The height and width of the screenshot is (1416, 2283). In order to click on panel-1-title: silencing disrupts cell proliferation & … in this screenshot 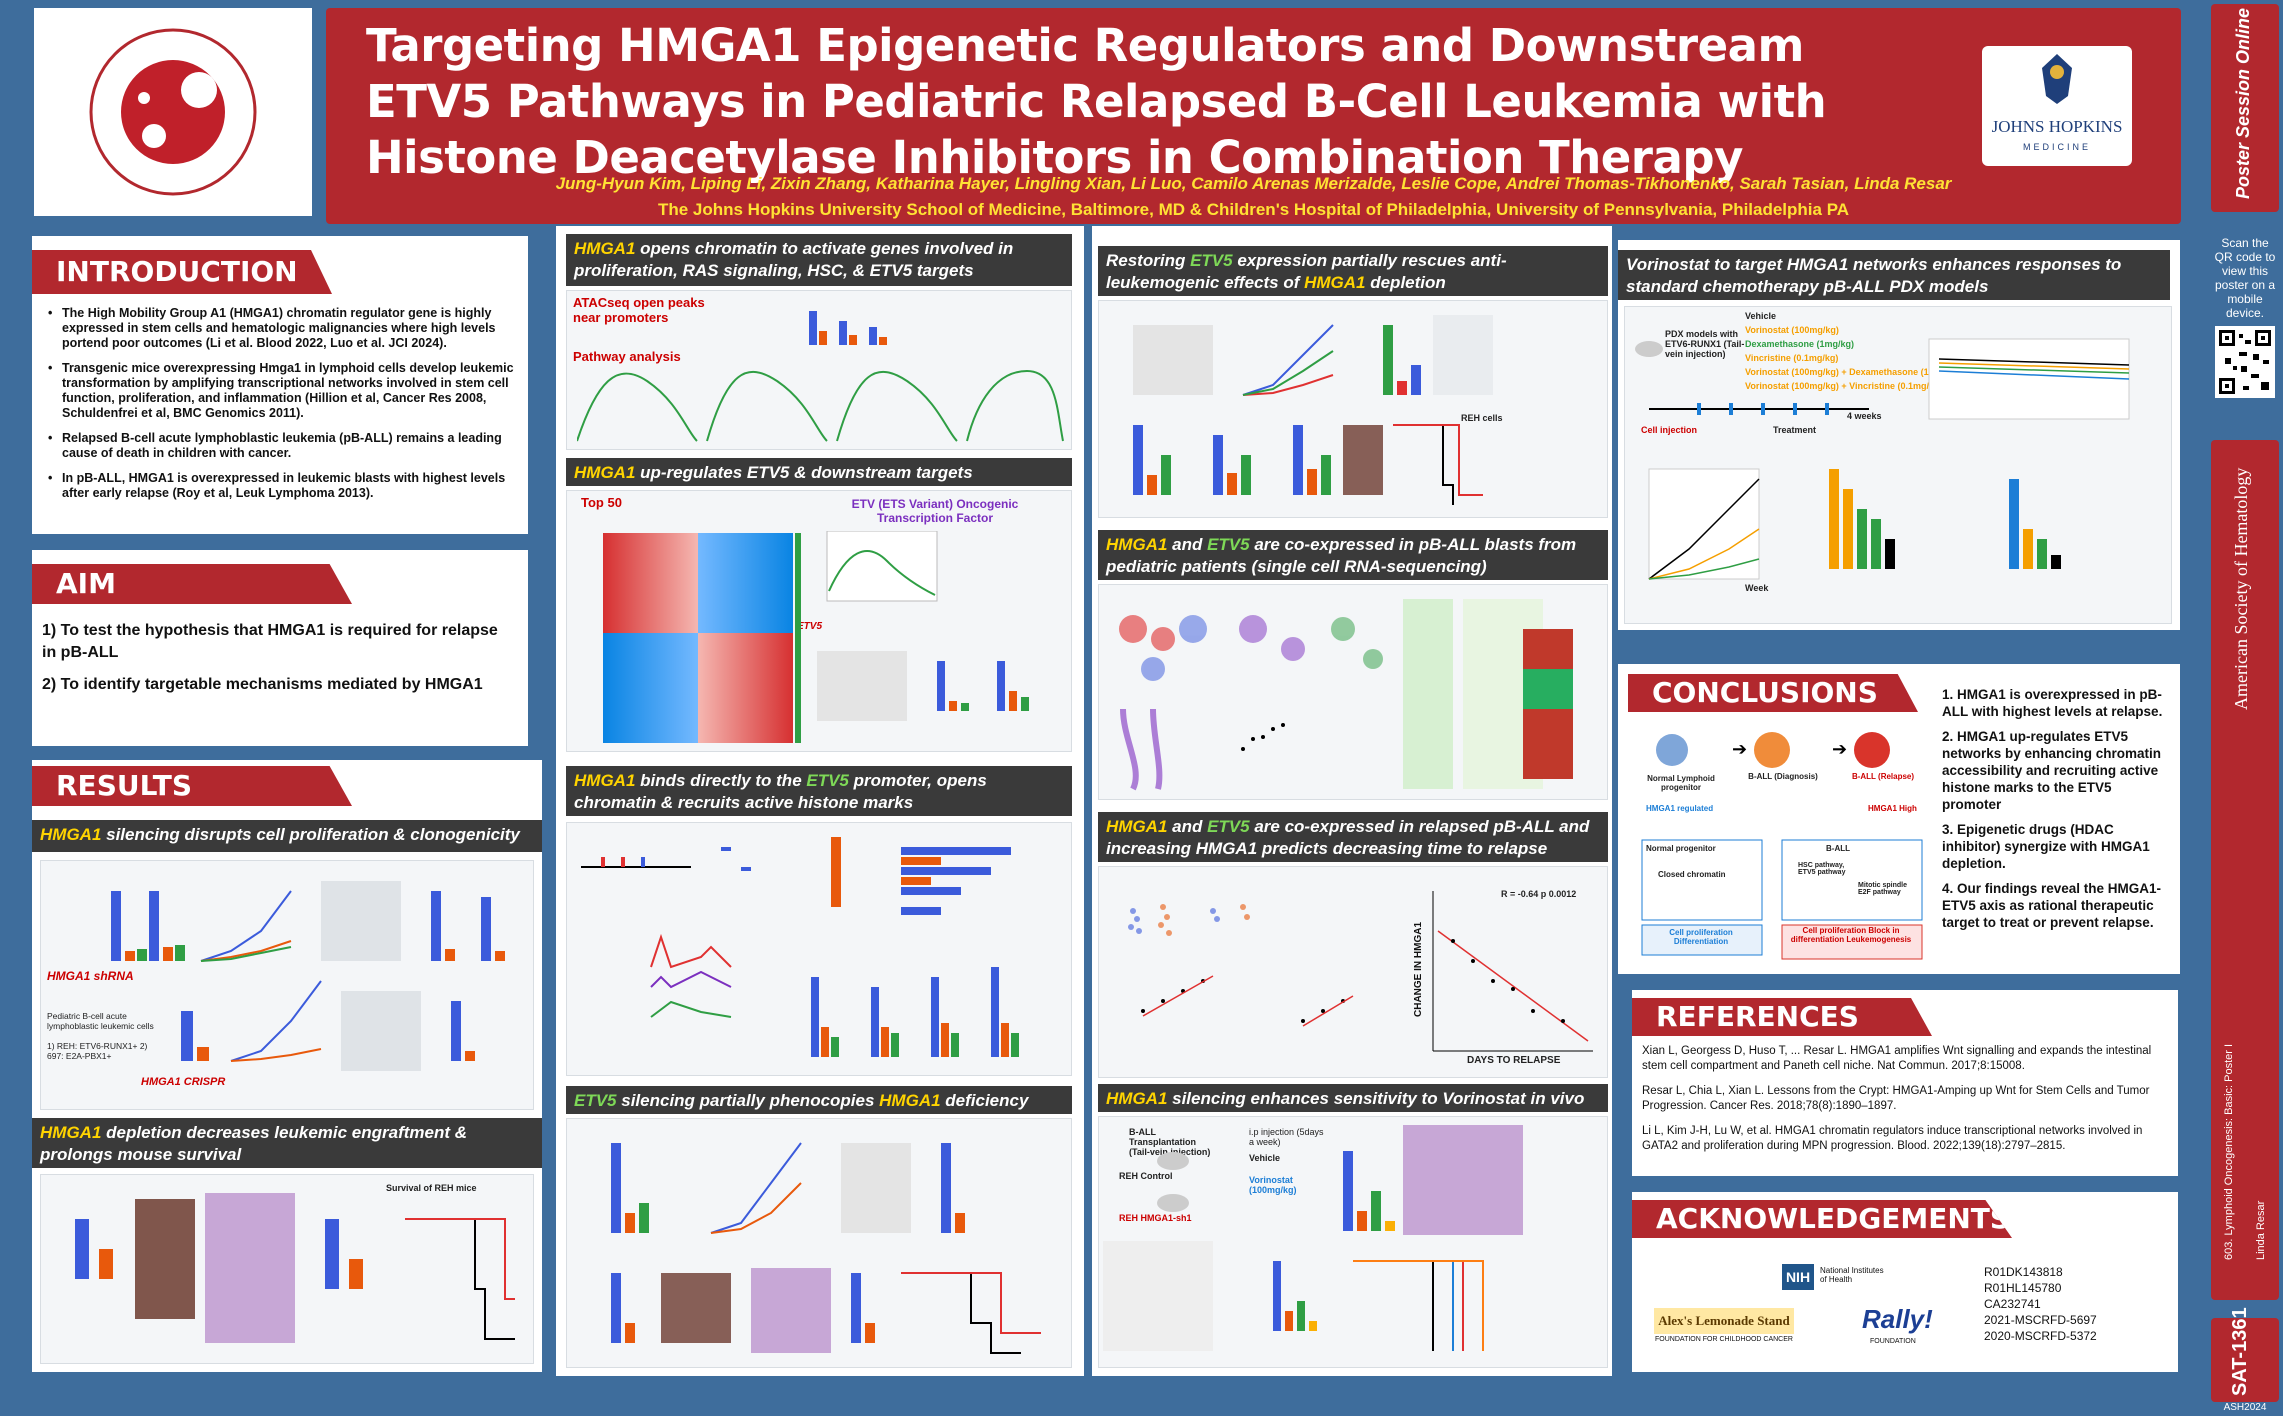, I will do `click(310, 834)`.